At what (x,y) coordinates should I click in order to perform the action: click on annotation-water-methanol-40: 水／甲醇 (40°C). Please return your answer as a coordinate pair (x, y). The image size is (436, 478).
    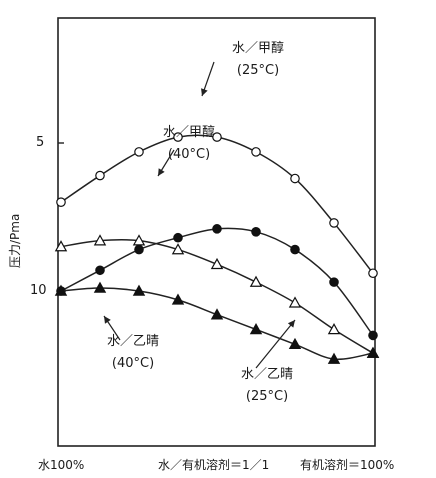
    Looking at the image, I should click on (189, 144).